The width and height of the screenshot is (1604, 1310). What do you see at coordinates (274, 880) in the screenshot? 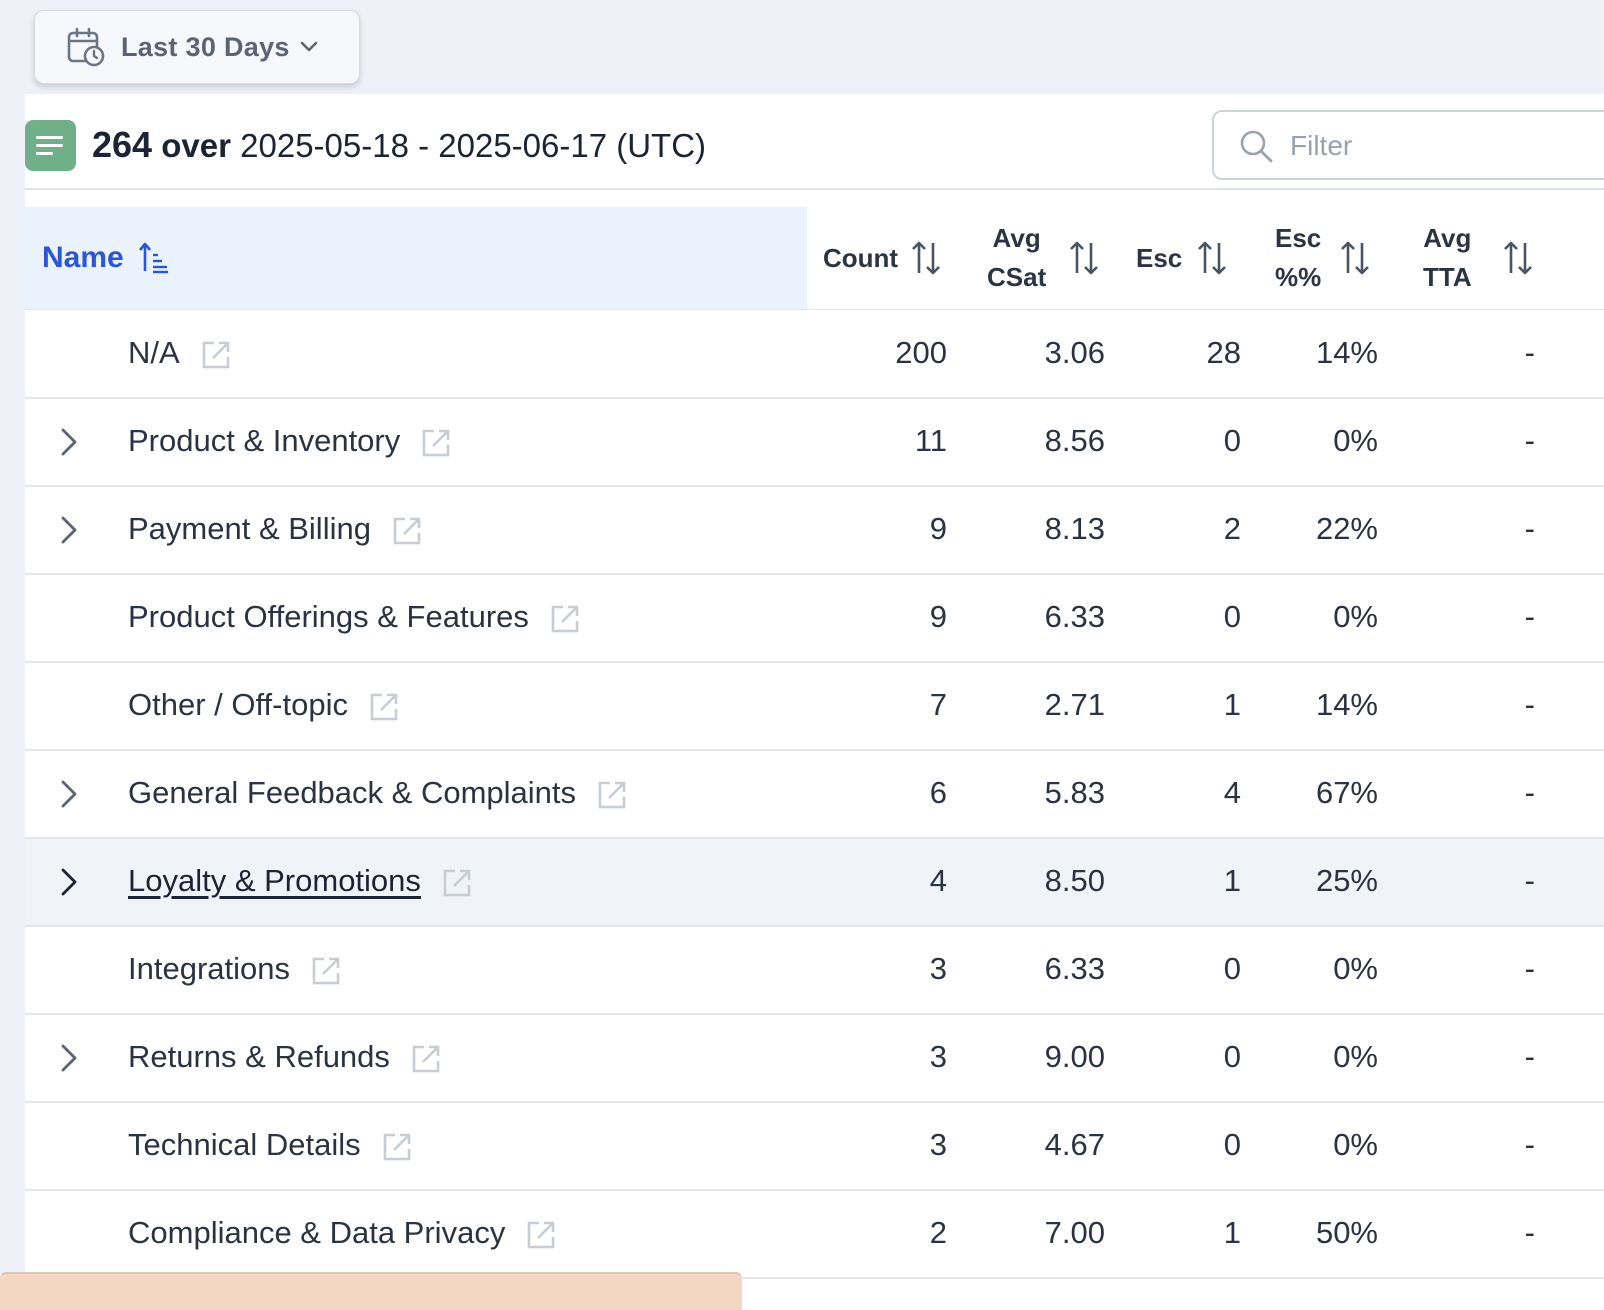
I see `row-name-link: Loyalty & Promotions` at bounding box center [274, 880].